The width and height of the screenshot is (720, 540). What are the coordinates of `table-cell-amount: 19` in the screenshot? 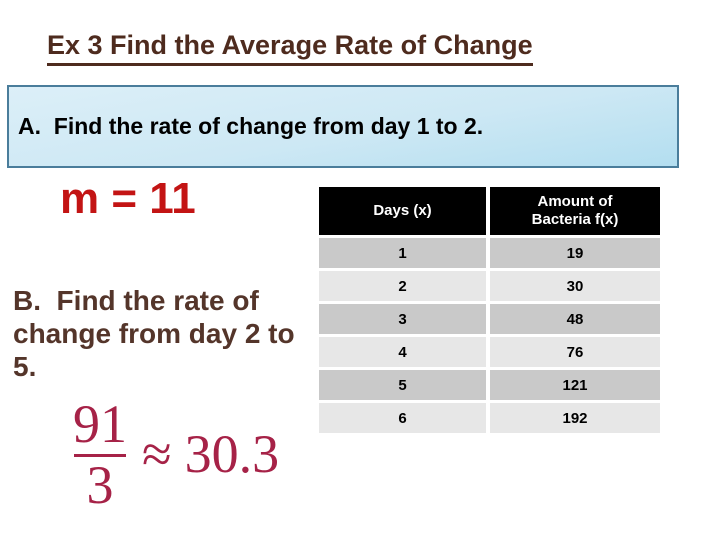 It's located at (575, 253).